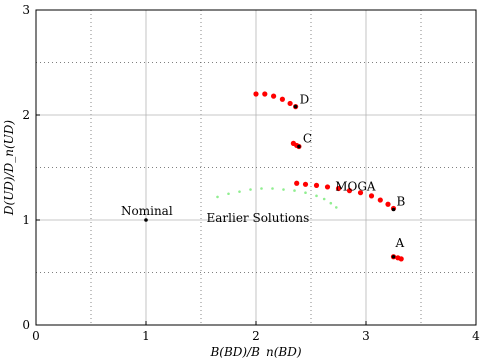  I want to click on y-tick-label: 2, so click(26, 115).